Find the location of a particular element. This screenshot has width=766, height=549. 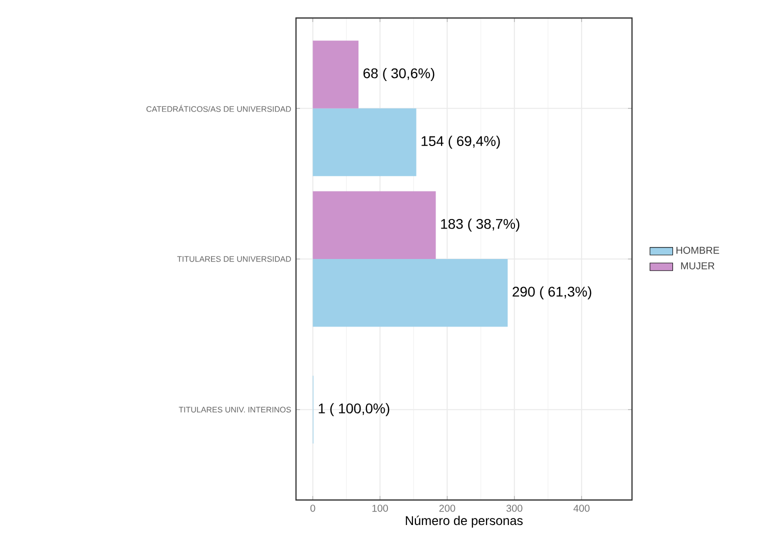

x-tick-label: 300 is located at coordinates (514, 508).